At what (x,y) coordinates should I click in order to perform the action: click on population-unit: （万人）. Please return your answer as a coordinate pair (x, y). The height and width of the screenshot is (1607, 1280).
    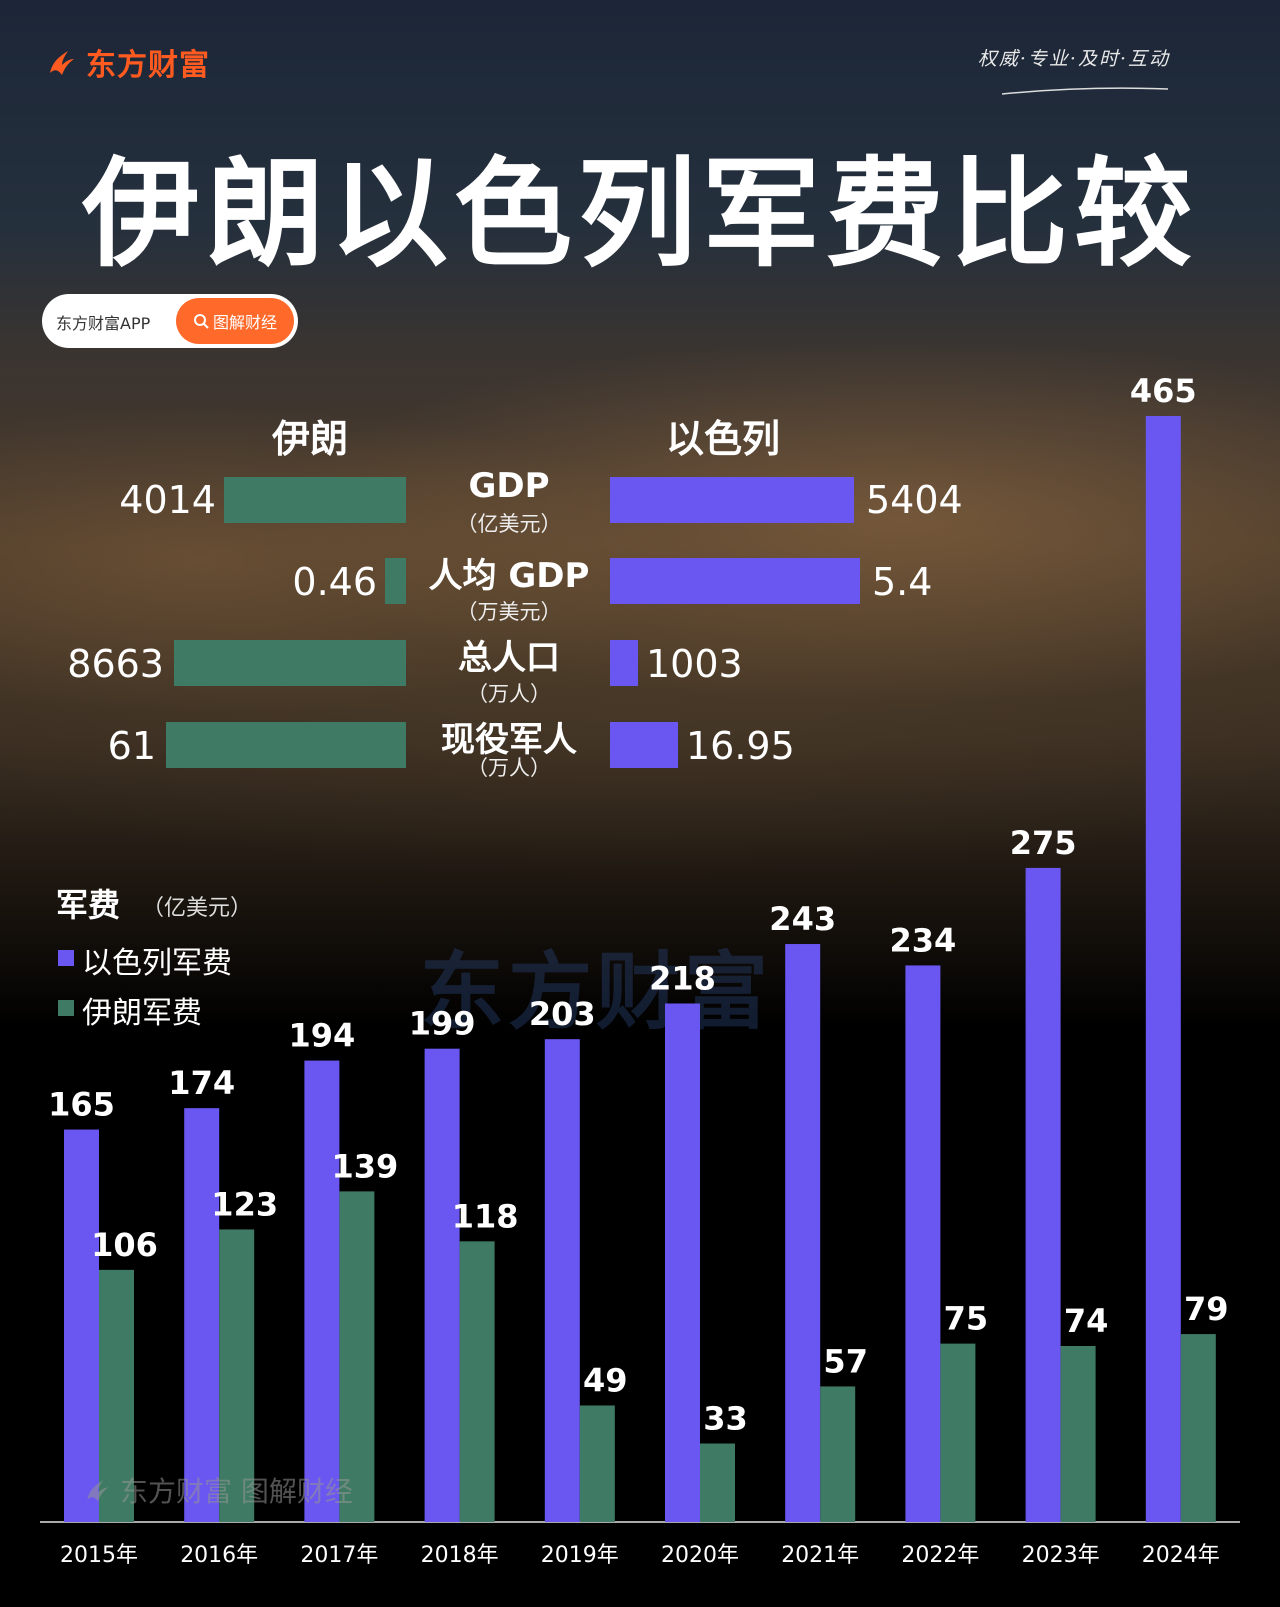
    Looking at the image, I should click on (509, 694).